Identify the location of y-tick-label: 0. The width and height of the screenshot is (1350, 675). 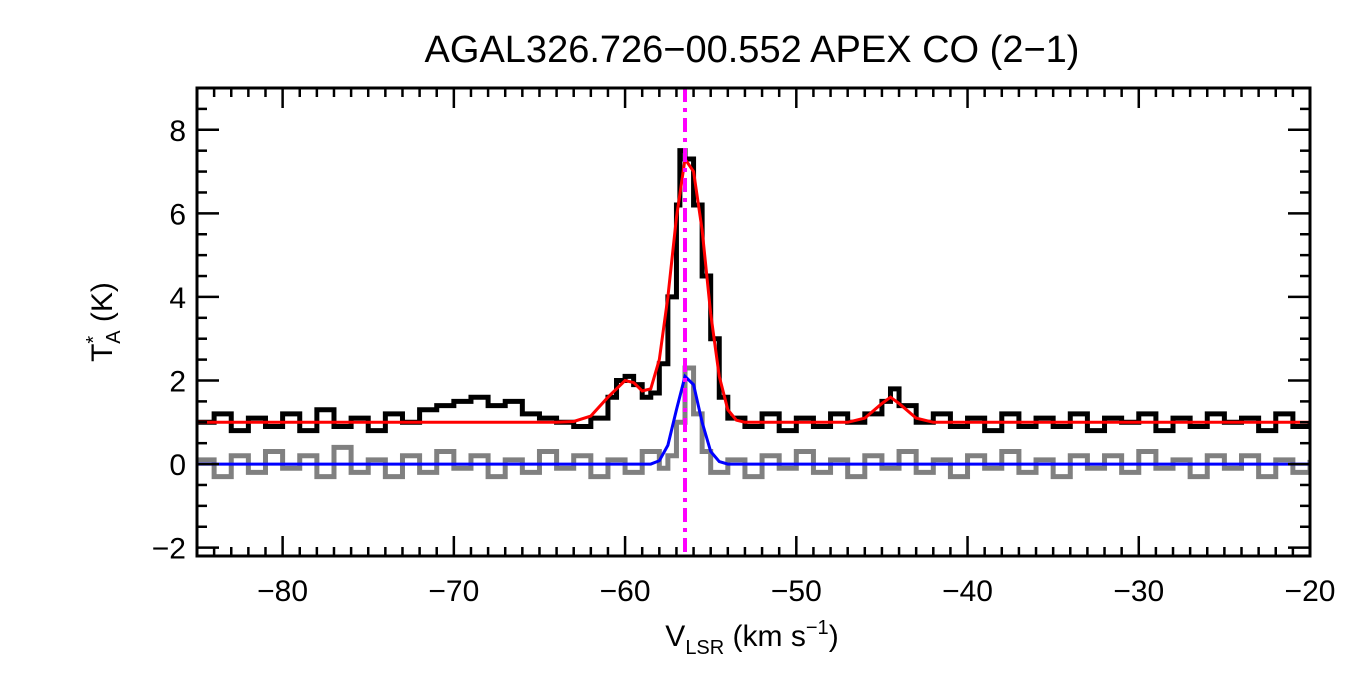
(177, 465).